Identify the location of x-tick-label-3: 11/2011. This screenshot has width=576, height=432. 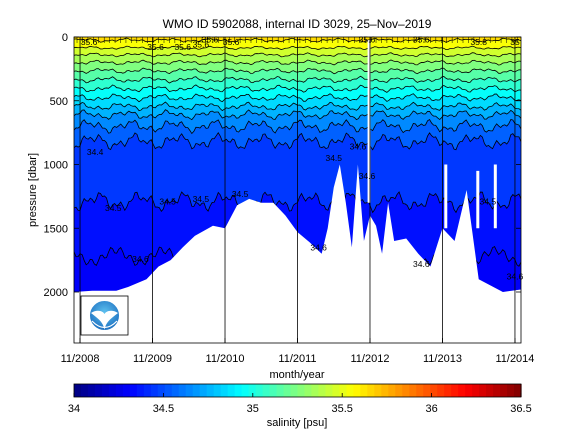
(297, 359).